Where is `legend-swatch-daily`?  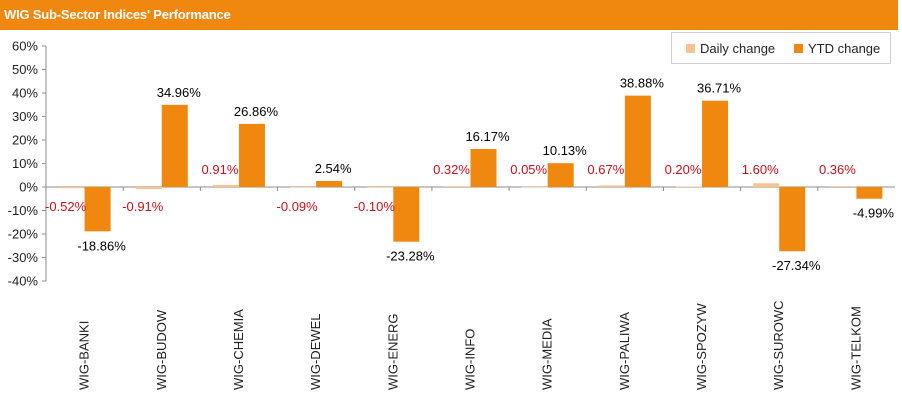
legend-swatch-daily is located at coordinates (690, 48).